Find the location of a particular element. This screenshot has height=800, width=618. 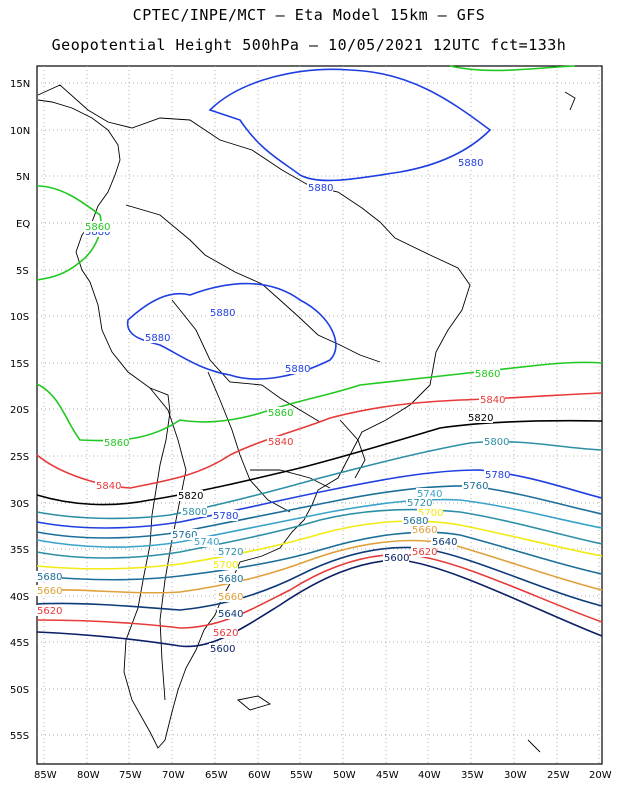

lon-label: 55W is located at coordinates (301, 775).